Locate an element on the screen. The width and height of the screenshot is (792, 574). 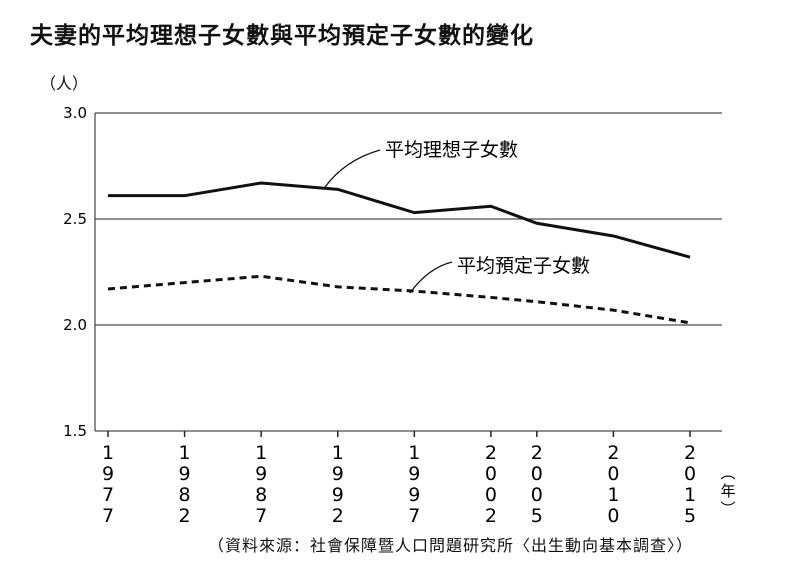
y-tick-label: 3.0 is located at coordinates (75, 113).